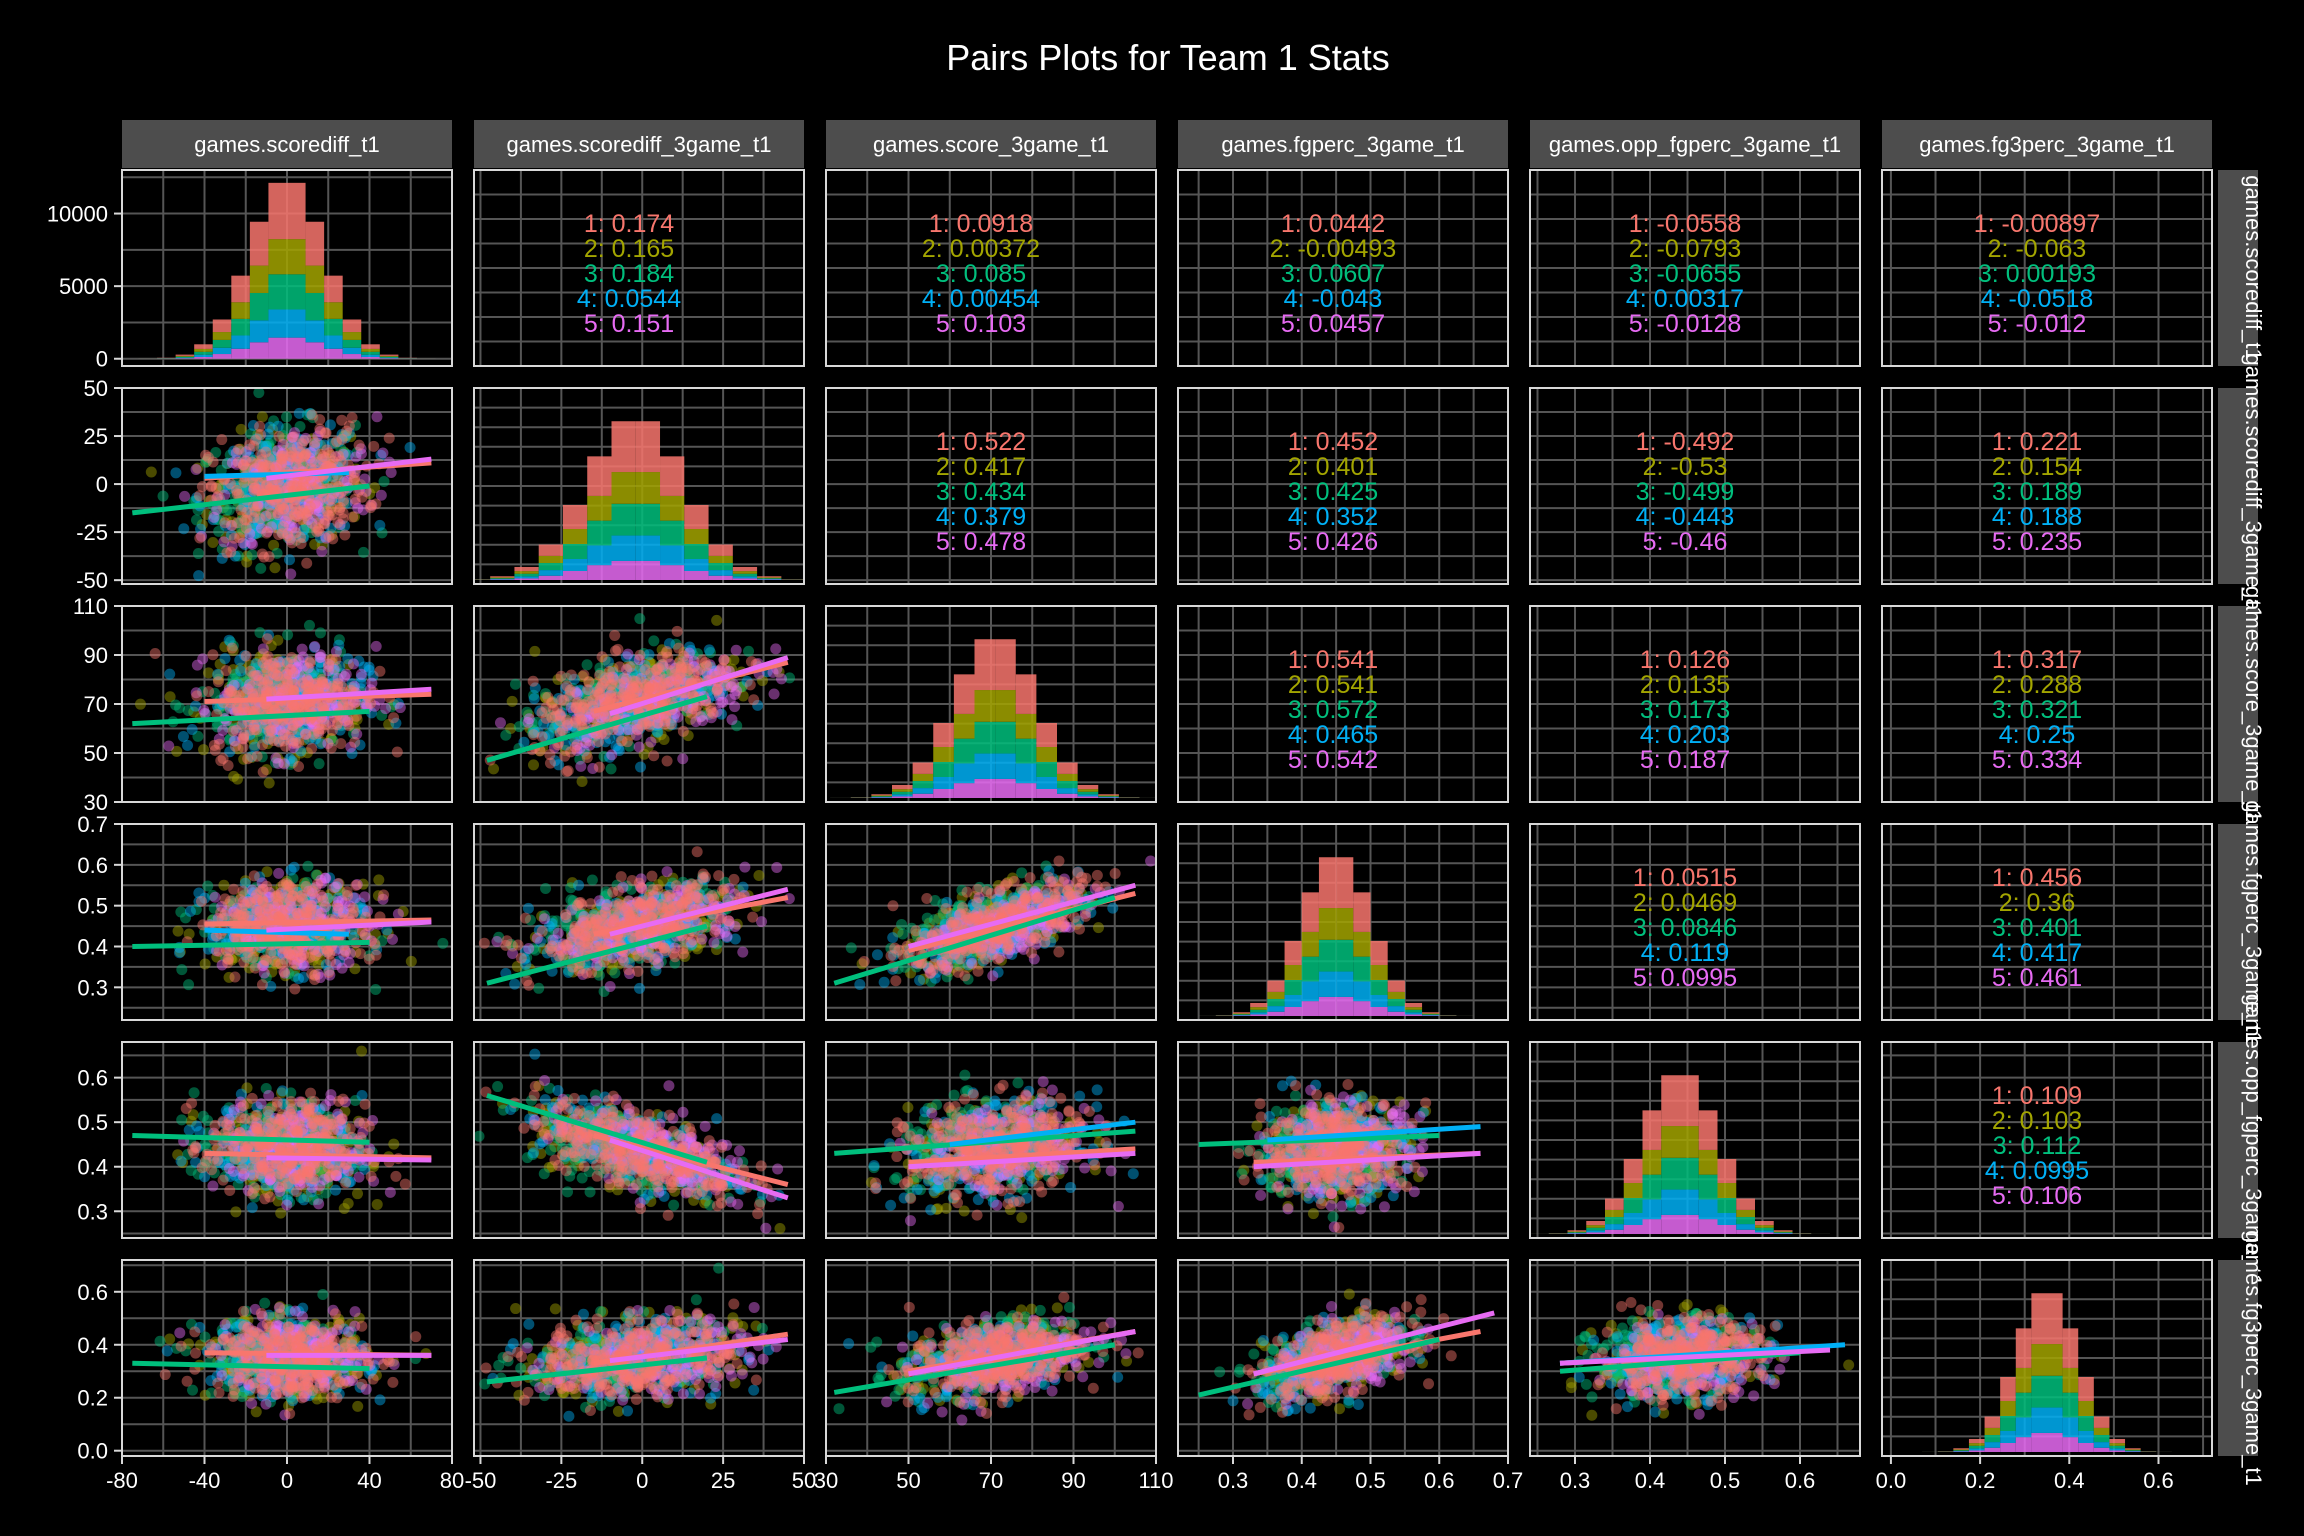 The height and width of the screenshot is (1536, 2304). Describe the element at coordinates (981, 324) in the screenshot. I see `correlation-value: 5: 0.103` at that location.